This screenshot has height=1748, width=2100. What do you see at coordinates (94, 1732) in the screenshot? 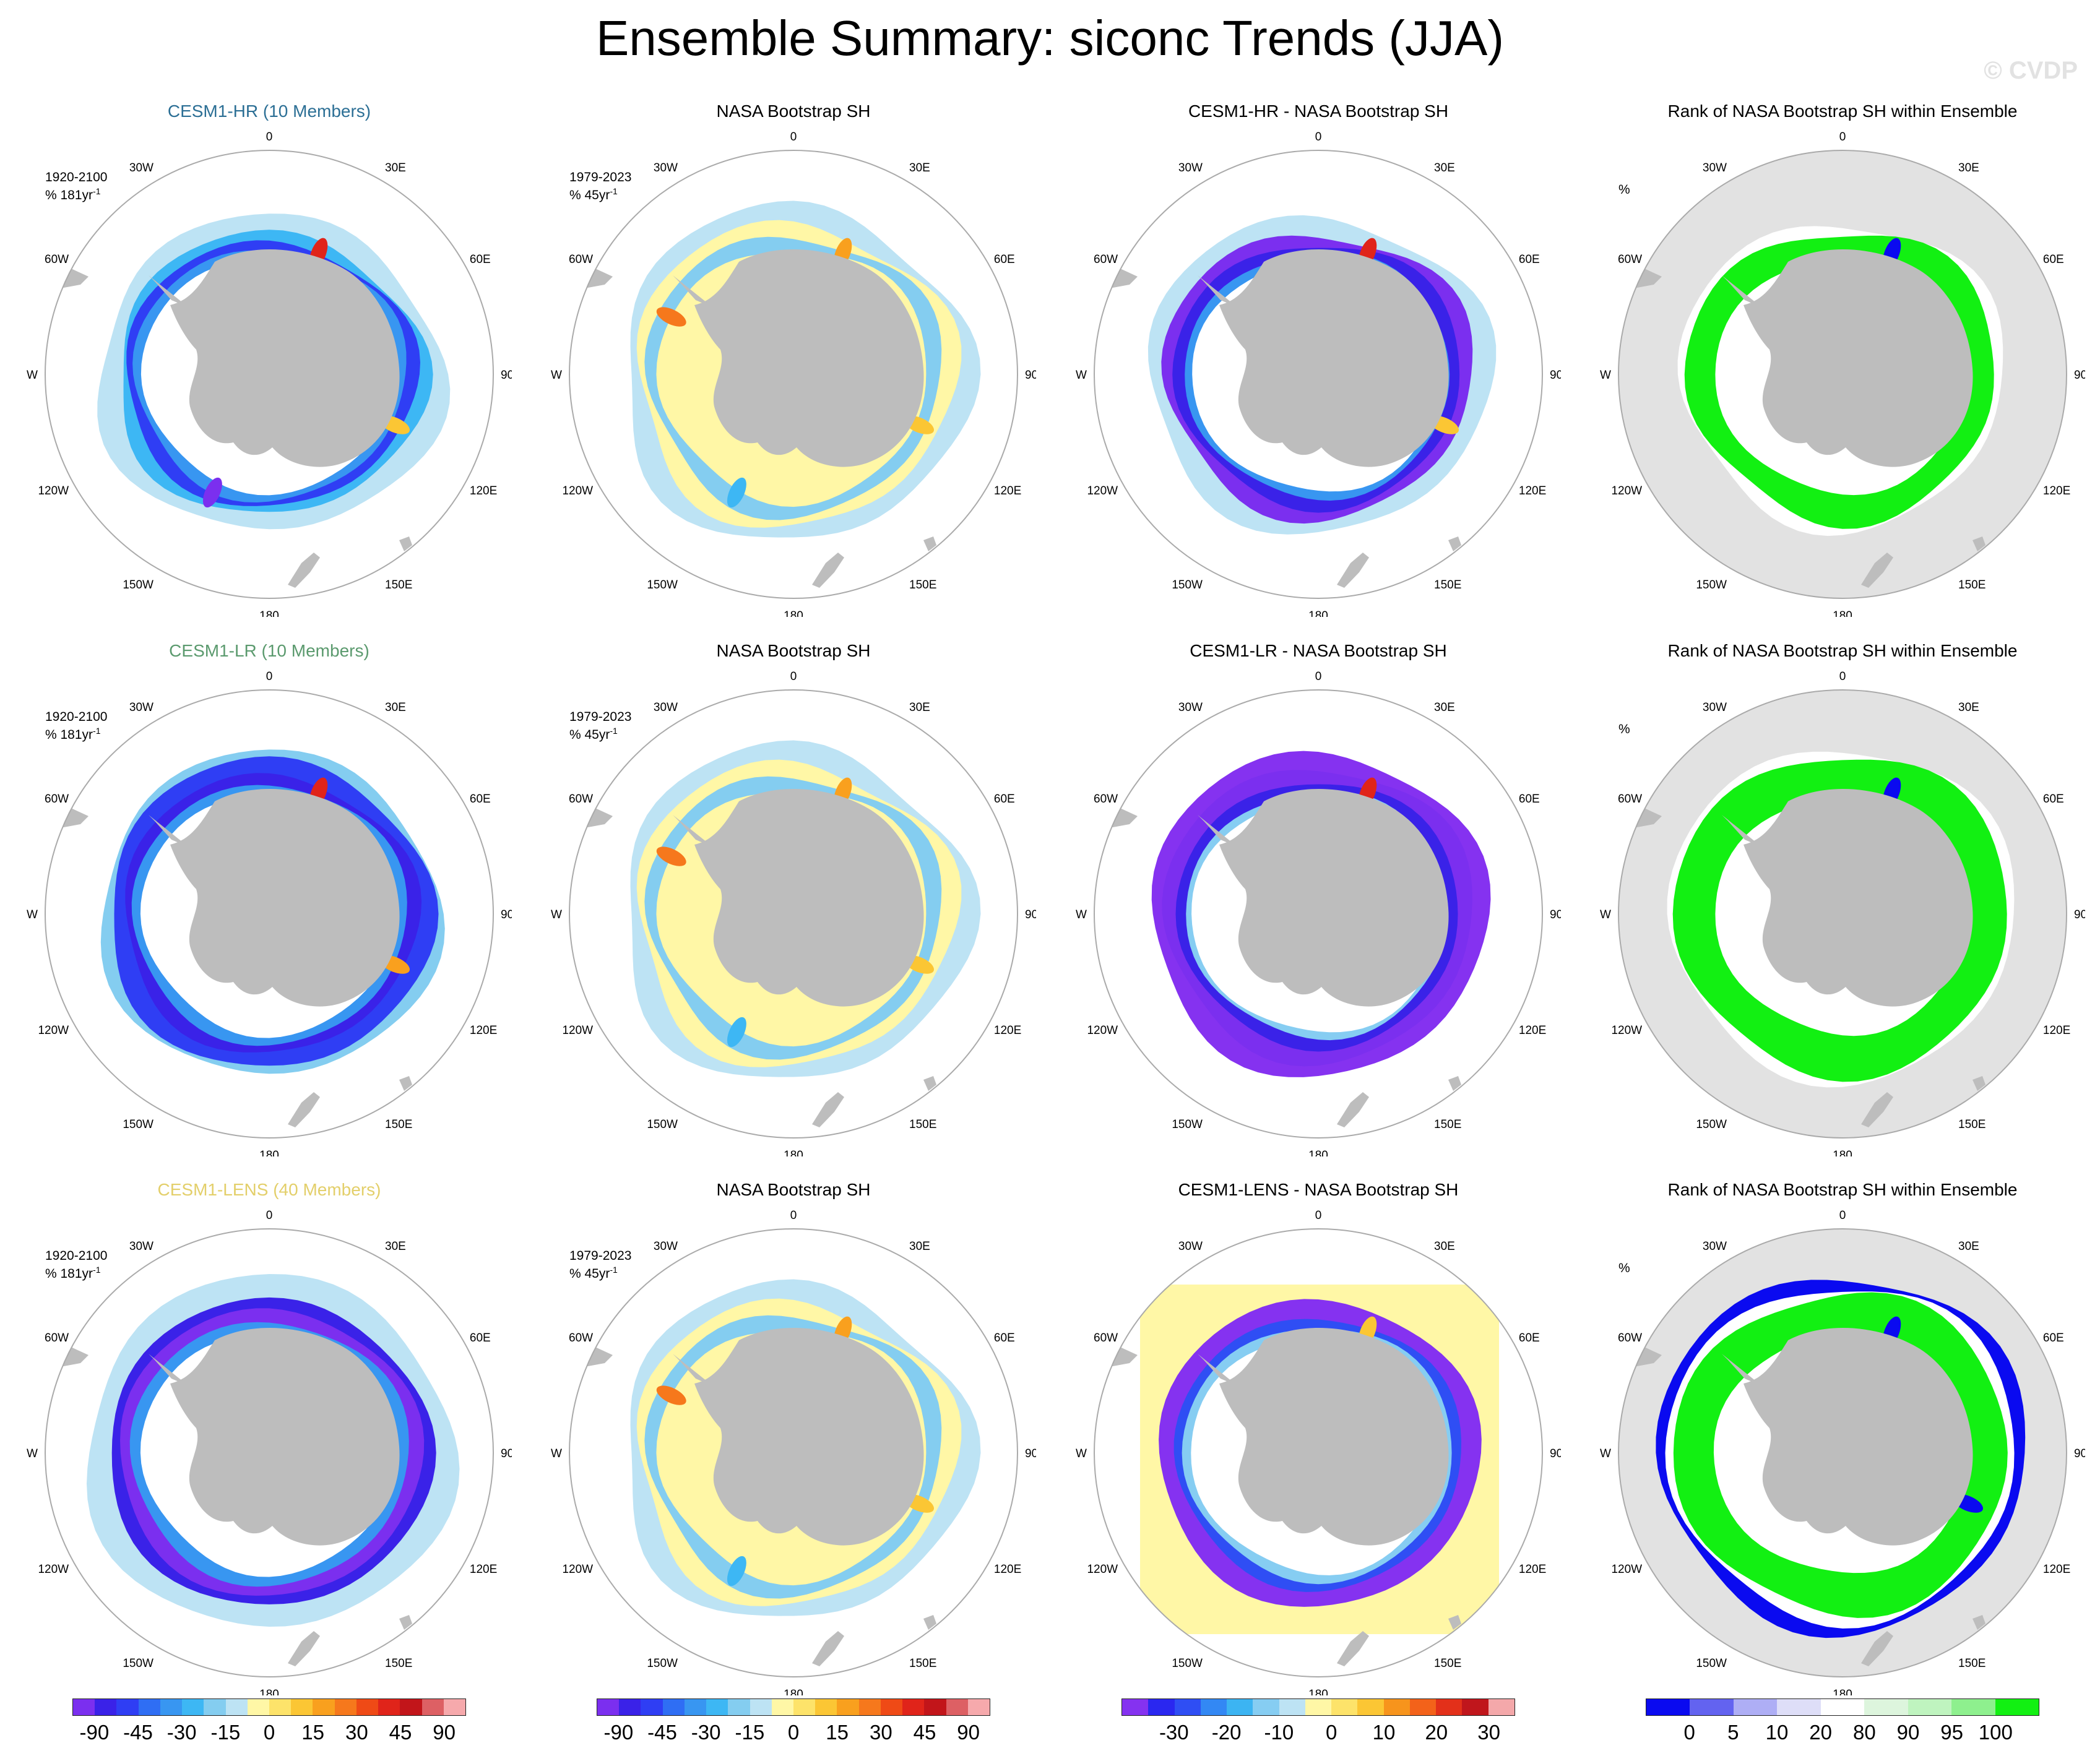
I see `colorbar-tick: -90` at bounding box center [94, 1732].